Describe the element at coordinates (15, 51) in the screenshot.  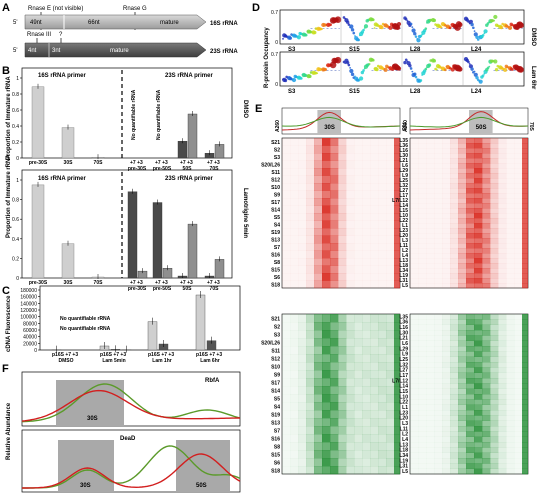
I see `prime5-23s: 5'` at that location.